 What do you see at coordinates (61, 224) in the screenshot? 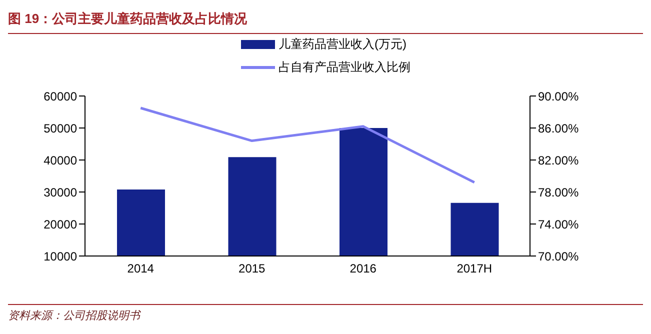
I see `y-tick-label: 20000` at bounding box center [61, 224].